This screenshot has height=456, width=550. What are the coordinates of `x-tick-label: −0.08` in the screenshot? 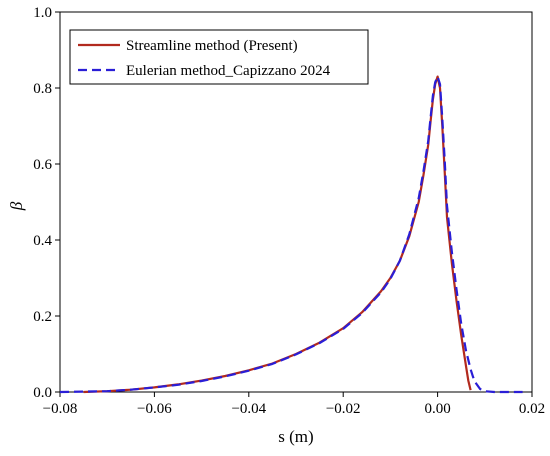 It's located at (60, 409).